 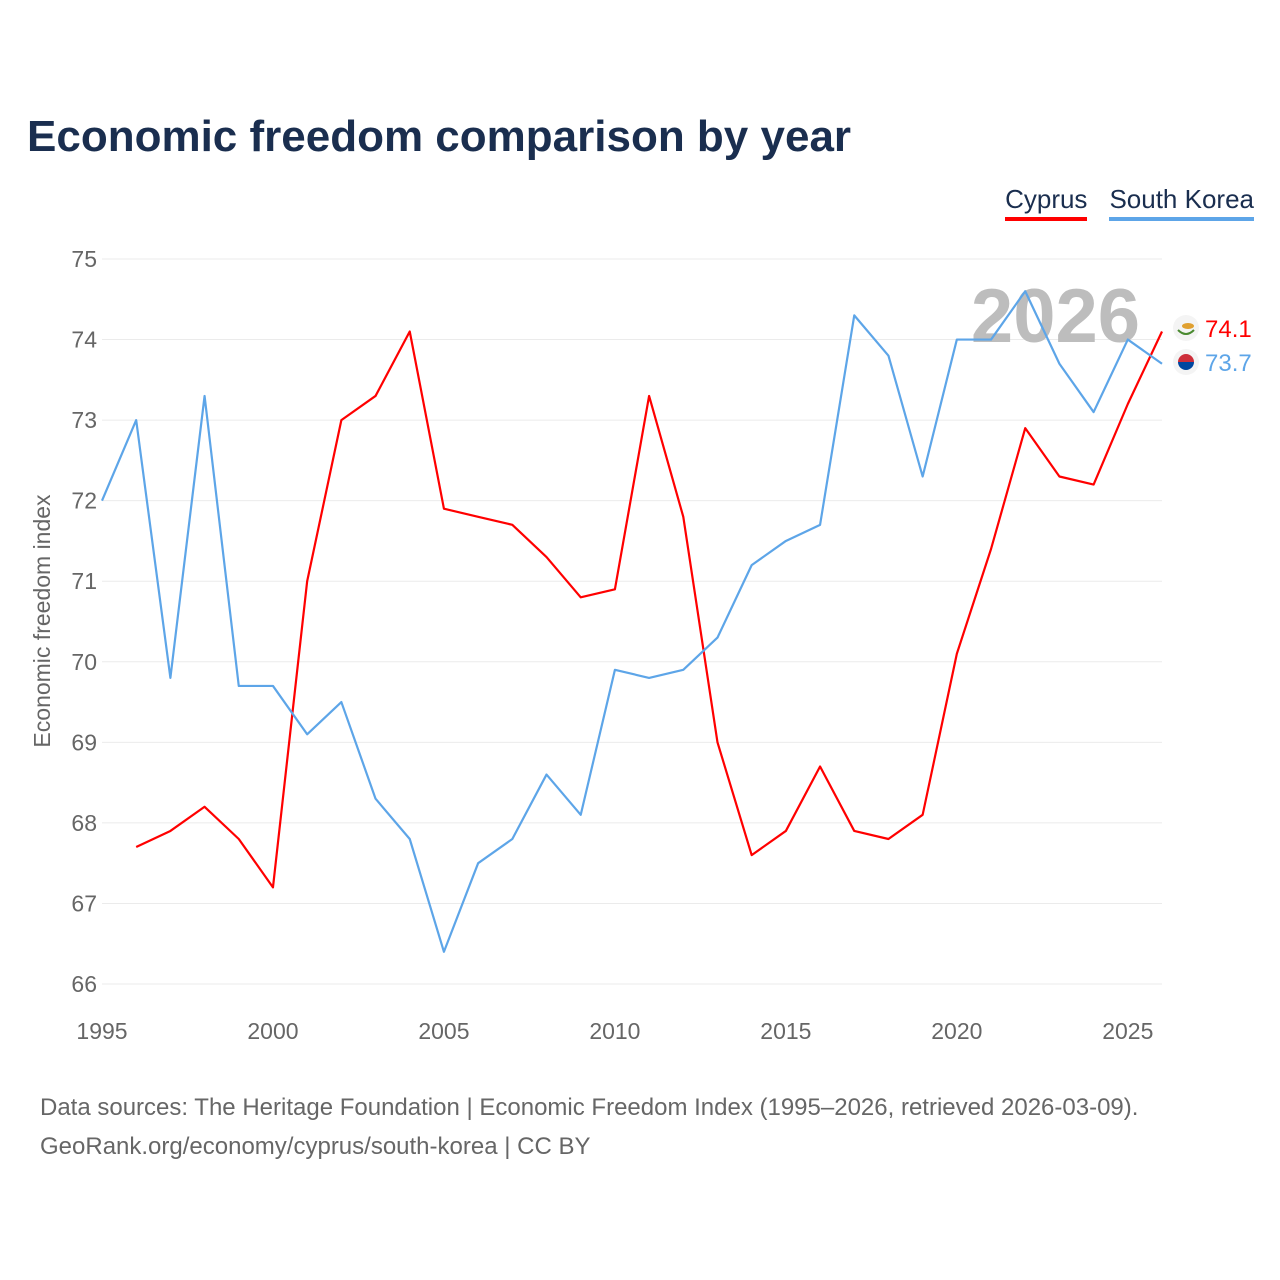 I want to click on taegeuk-top-icon, so click(x=1186, y=358).